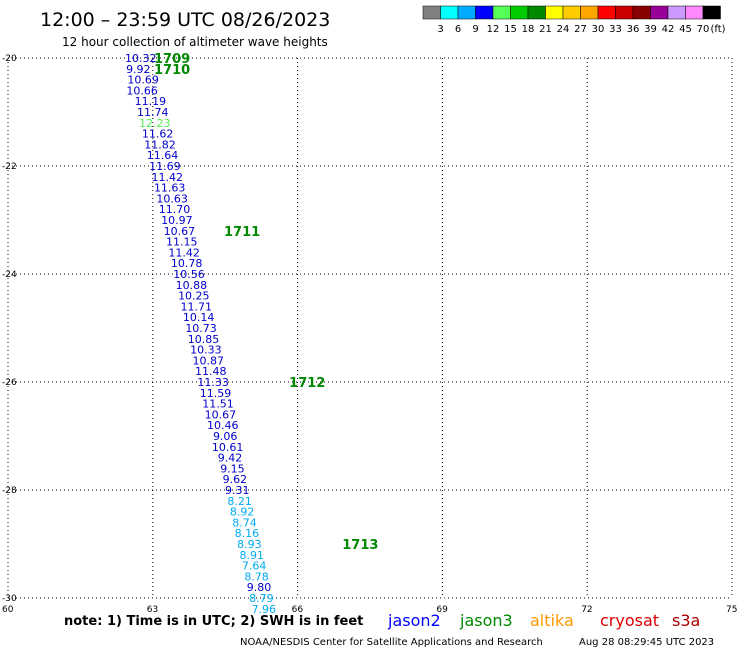 The height and width of the screenshot is (650, 740). Describe the element at coordinates (160, 144) in the screenshot. I see `data-point-label: 11.82` at that location.